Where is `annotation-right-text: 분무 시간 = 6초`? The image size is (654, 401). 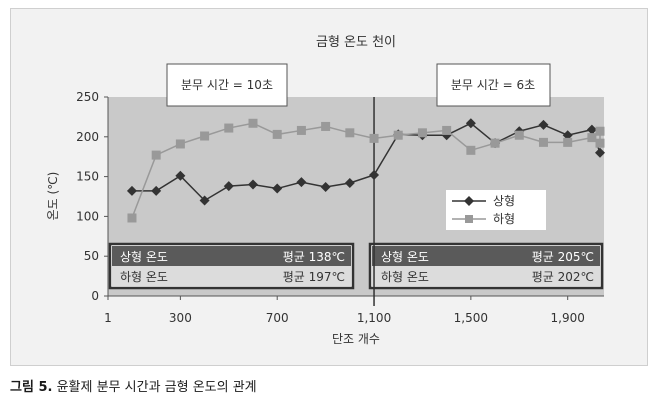
annotation-right-text: 분무 시간 = 6초 is located at coordinates (493, 85).